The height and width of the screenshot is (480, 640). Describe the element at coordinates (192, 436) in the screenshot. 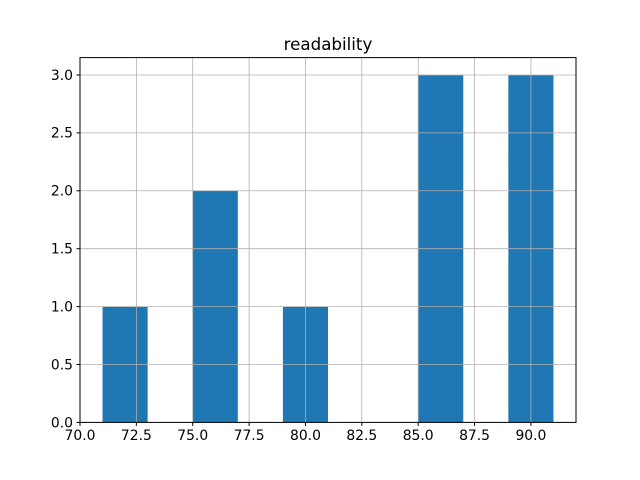

I see `x-tick-label: 75.0` at that location.